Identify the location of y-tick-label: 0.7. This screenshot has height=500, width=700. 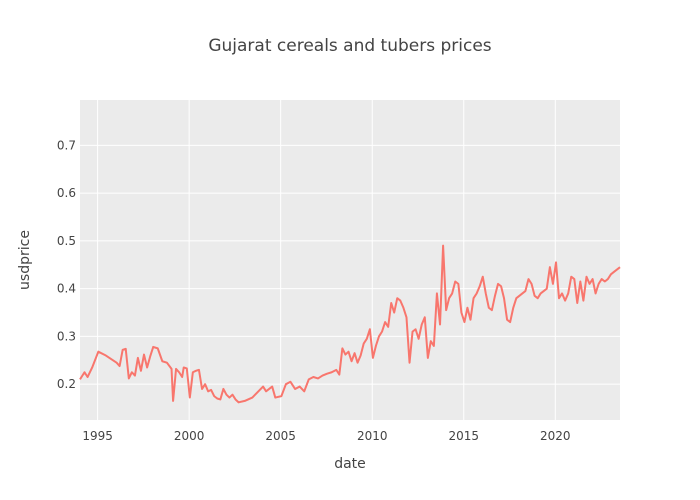
(66, 145).